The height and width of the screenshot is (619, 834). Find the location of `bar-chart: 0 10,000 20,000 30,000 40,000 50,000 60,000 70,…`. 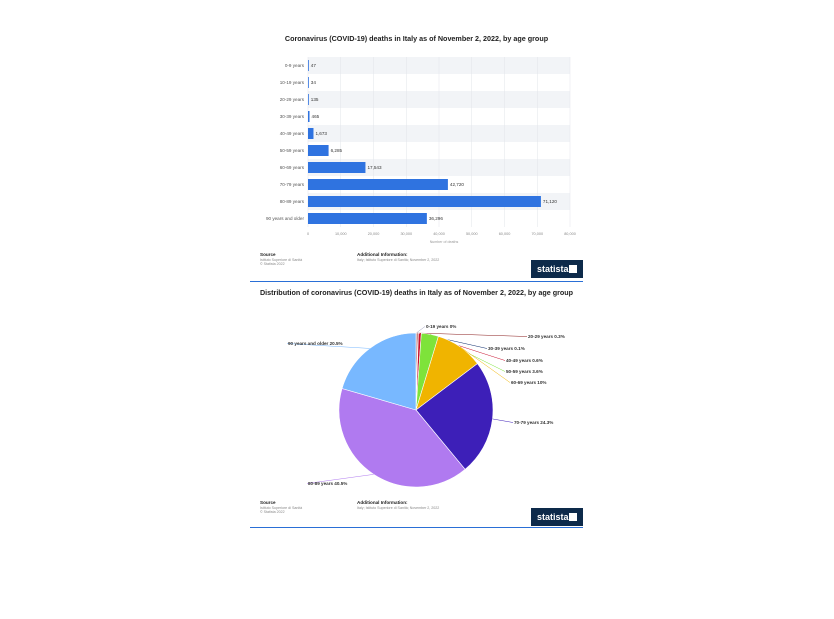

bar-chart: 0 10,000 20,000 30,000 40,000 50,000 60,000 70,… is located at coordinates (421, 150).